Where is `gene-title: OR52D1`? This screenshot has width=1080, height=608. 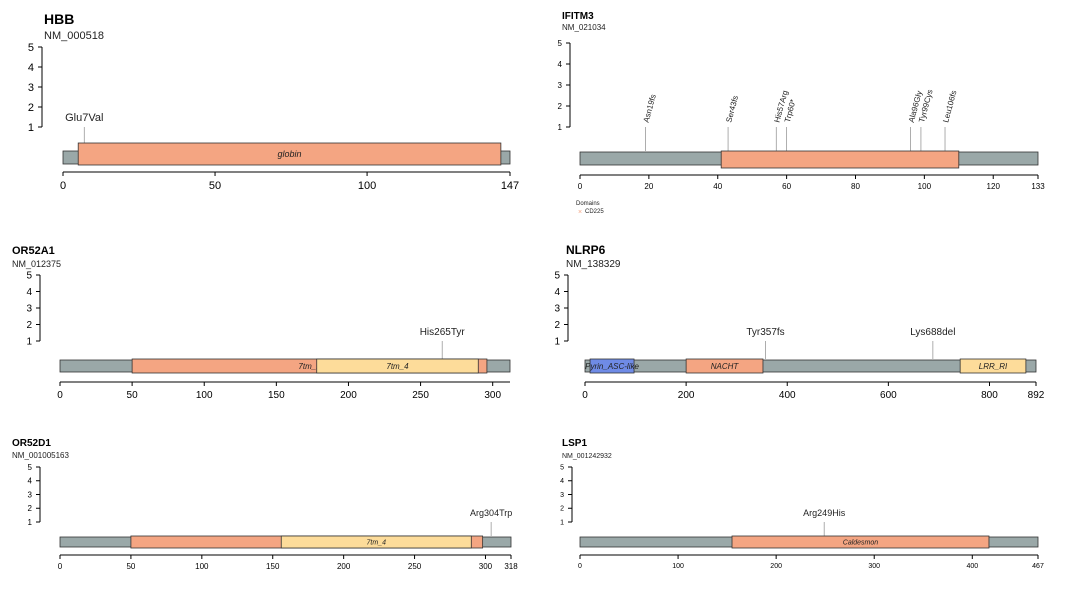 gene-title: OR52D1 is located at coordinates (31, 443).